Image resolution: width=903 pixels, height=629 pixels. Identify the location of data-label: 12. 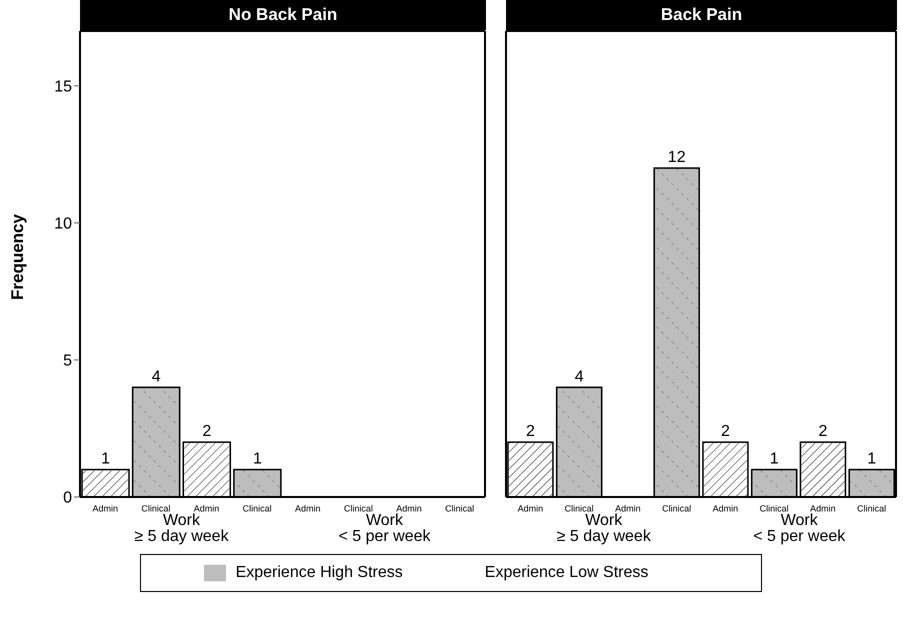
(677, 157).